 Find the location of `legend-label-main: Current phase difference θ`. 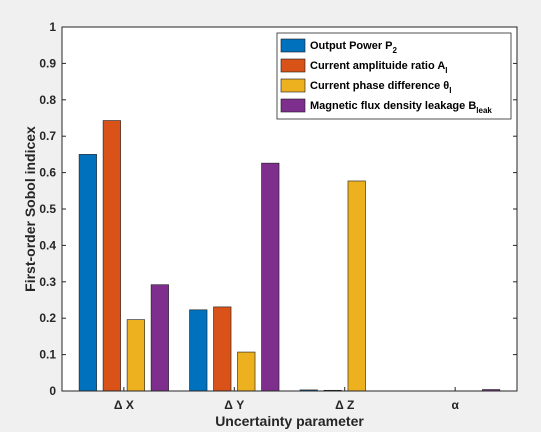

legend-label-main: Current phase difference θ is located at coordinates (379, 86).